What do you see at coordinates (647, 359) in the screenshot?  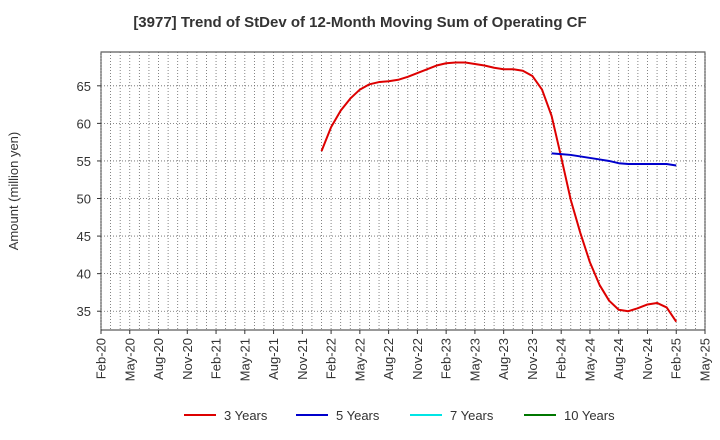 I see `x-tick-label: Nov-24` at bounding box center [647, 359].